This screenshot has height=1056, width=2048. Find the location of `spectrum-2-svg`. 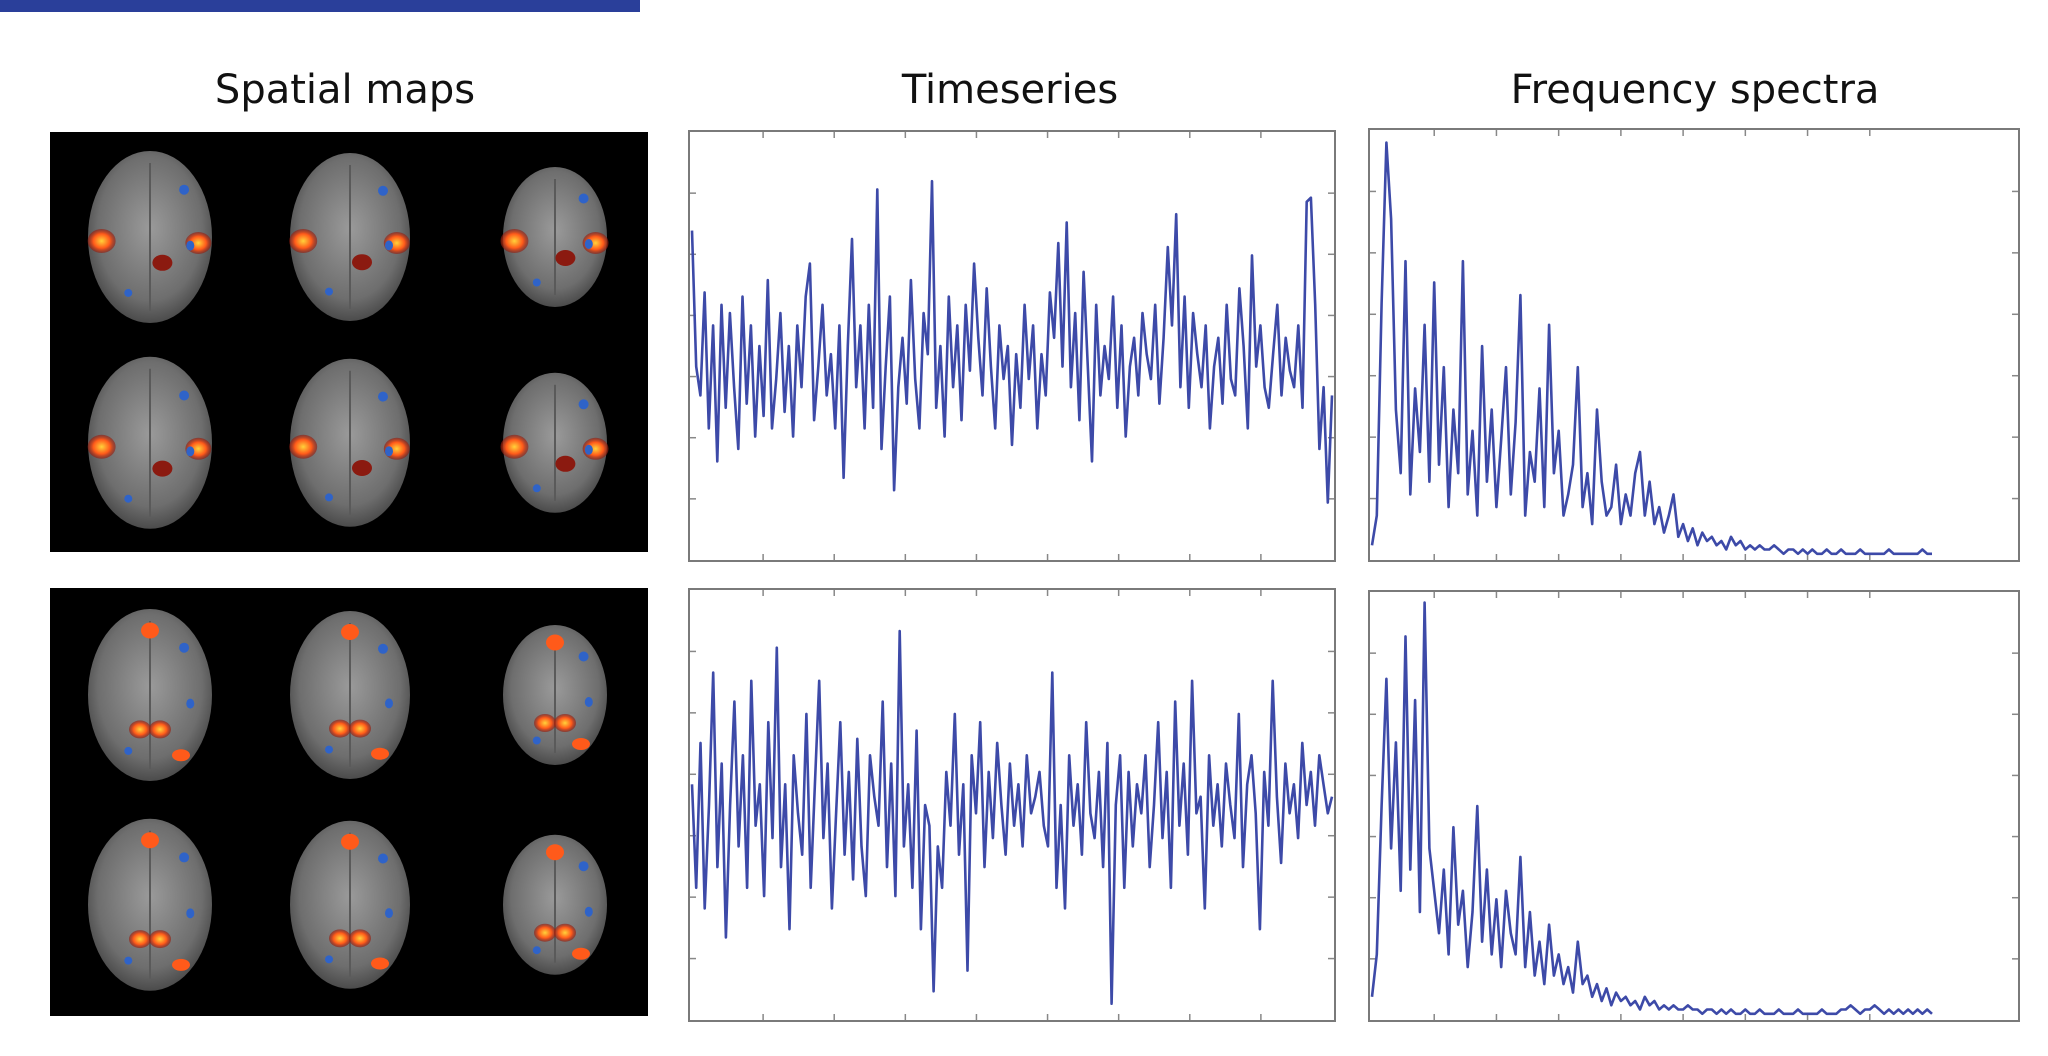

spectrum-2-svg is located at coordinates (1694, 806).